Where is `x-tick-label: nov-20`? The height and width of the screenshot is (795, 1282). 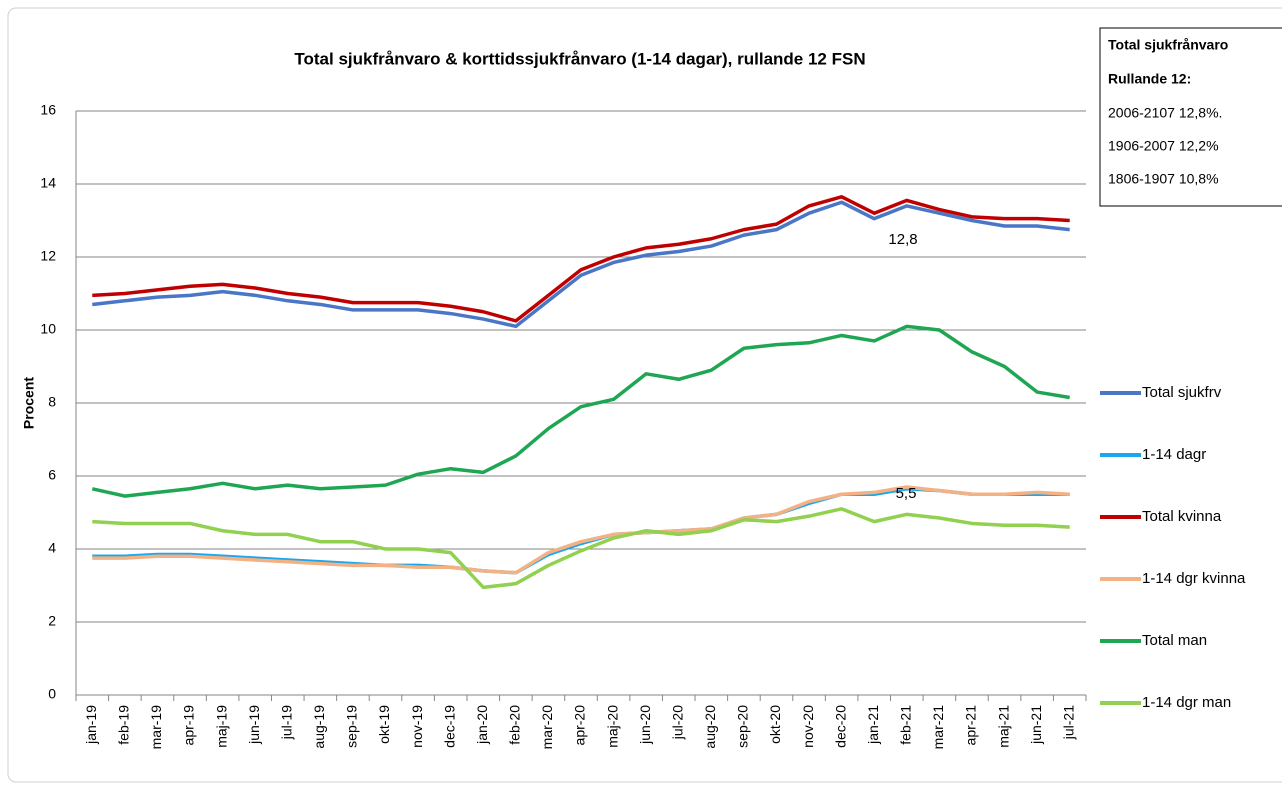 x-tick-label: nov-20 is located at coordinates (808, 726).